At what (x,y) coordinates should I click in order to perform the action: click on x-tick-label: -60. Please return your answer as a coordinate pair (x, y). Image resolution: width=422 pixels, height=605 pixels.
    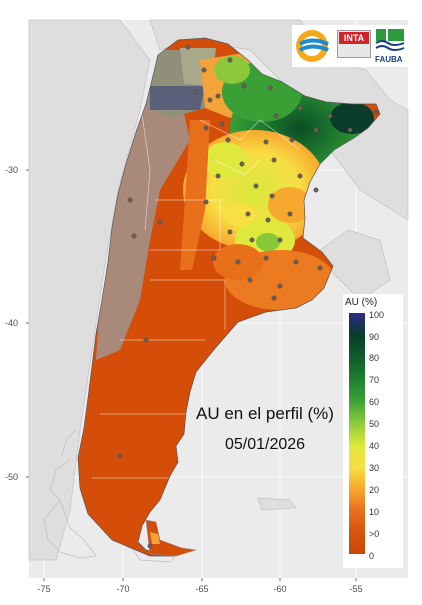
    Looking at the image, I should click on (279, 589).